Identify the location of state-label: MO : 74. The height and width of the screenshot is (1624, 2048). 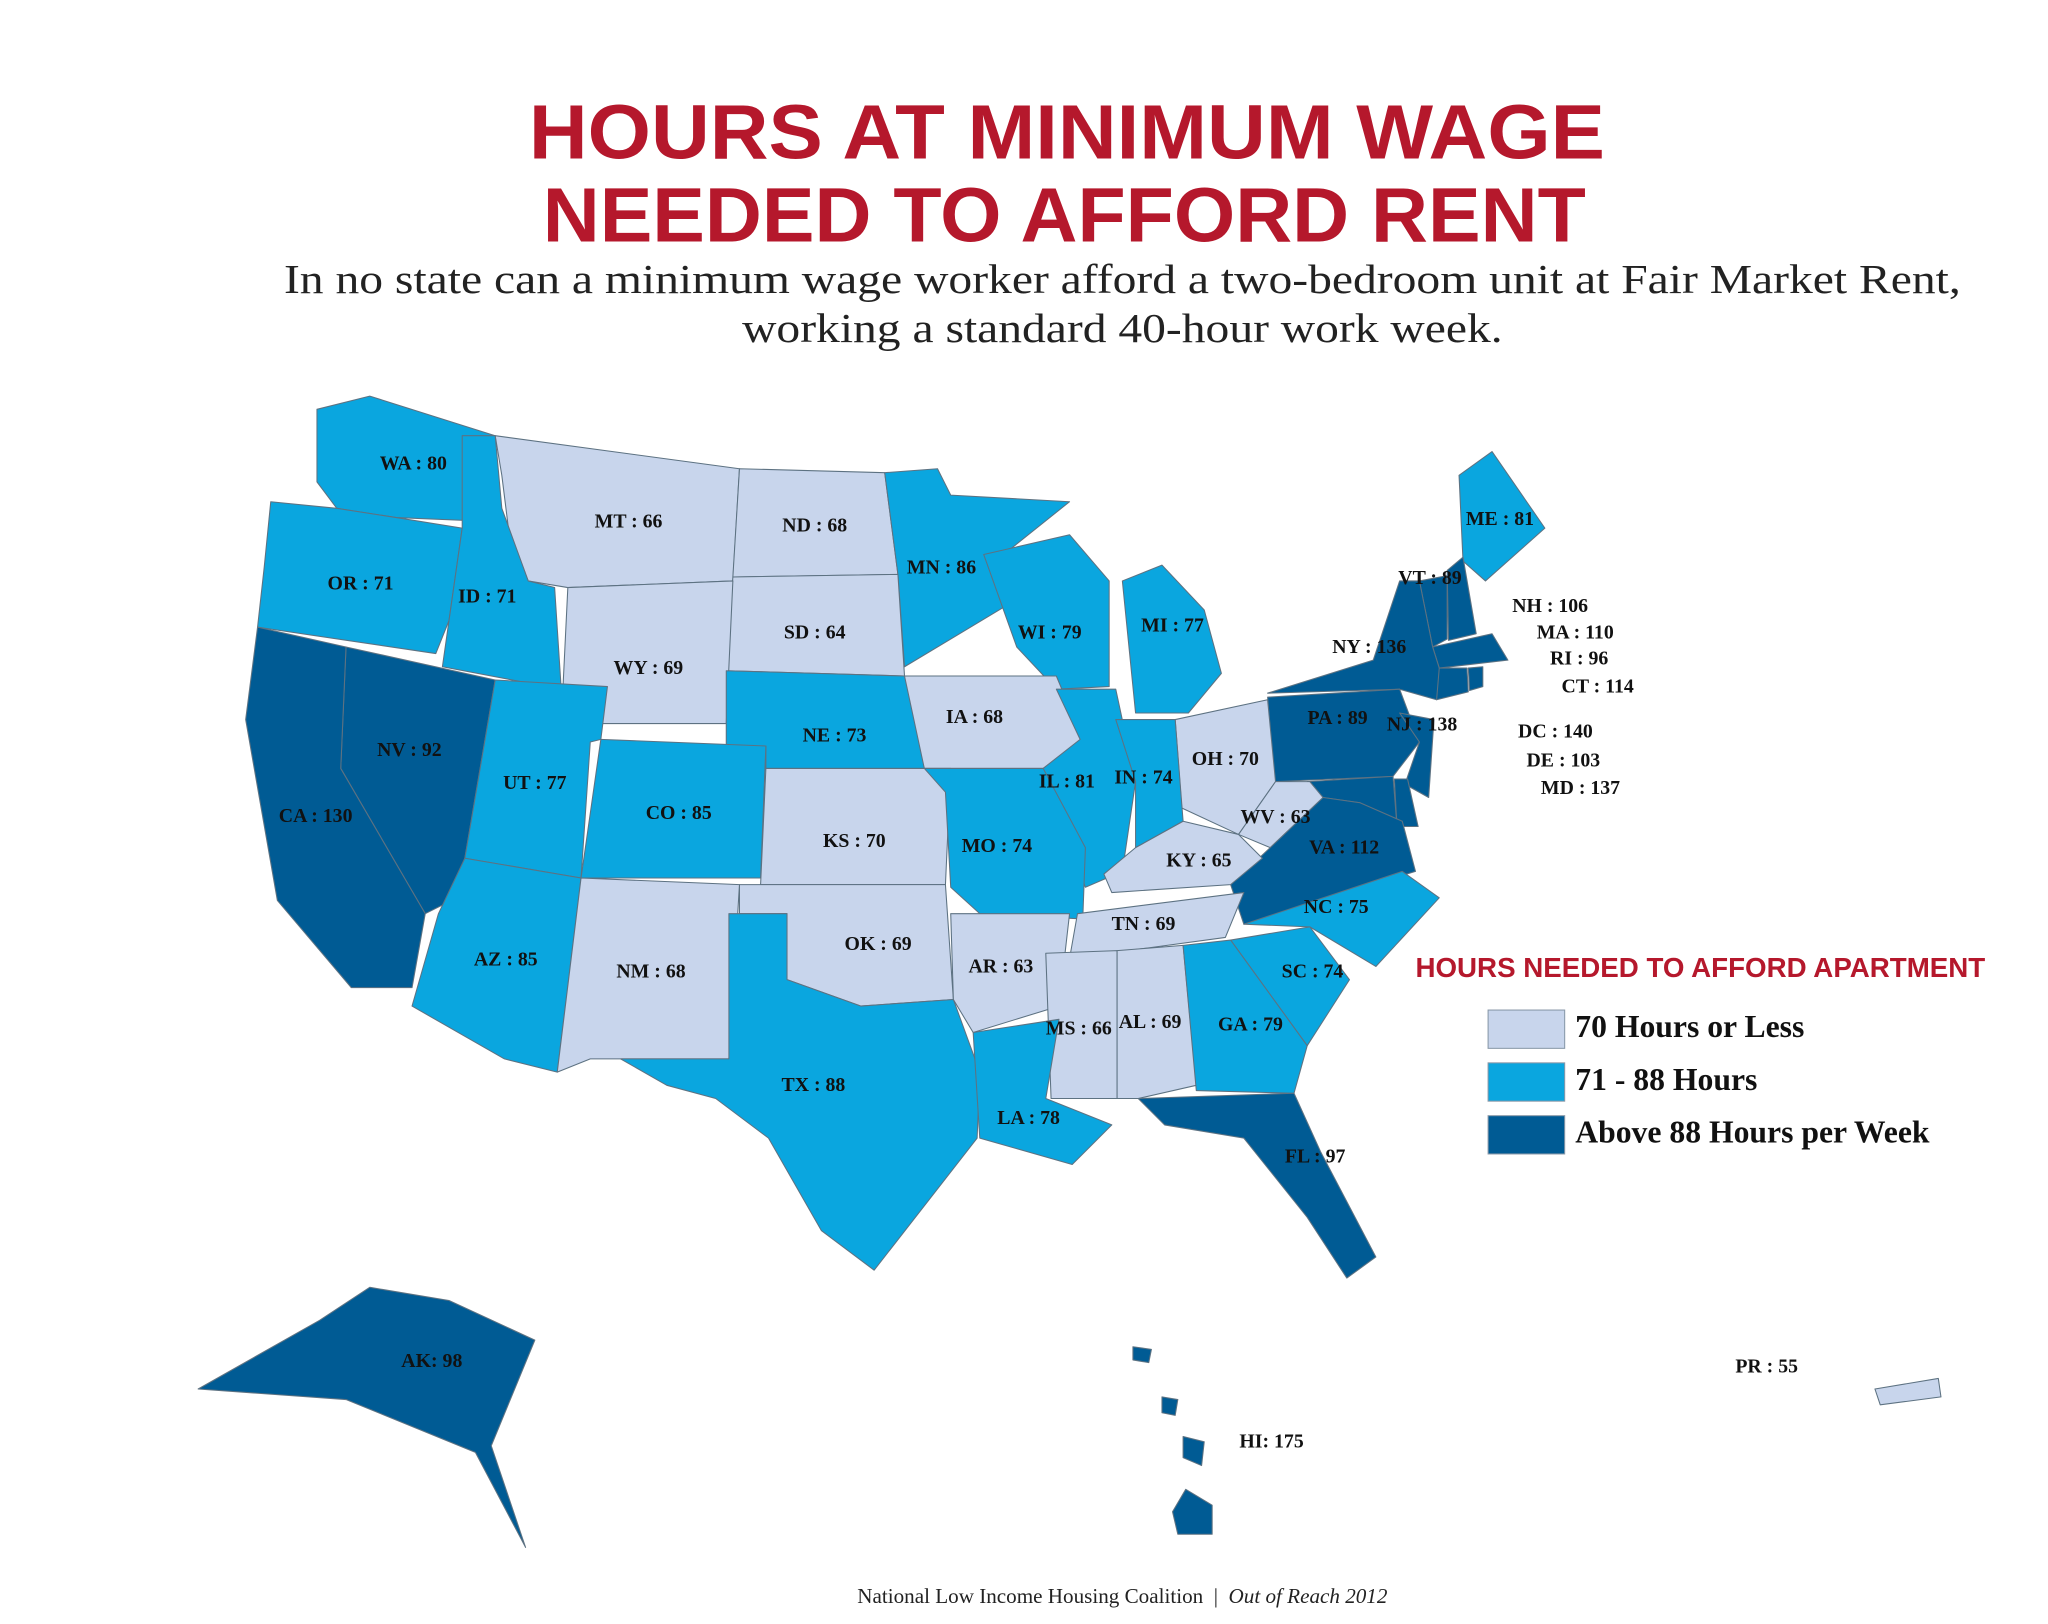
(997, 846).